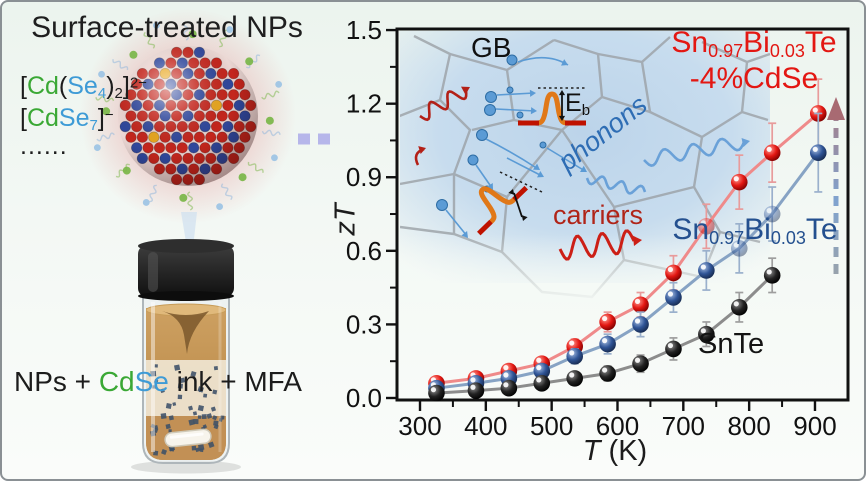  Describe the element at coordinates (110, 86) in the screenshot. I see `formula-paren: )` at that location.